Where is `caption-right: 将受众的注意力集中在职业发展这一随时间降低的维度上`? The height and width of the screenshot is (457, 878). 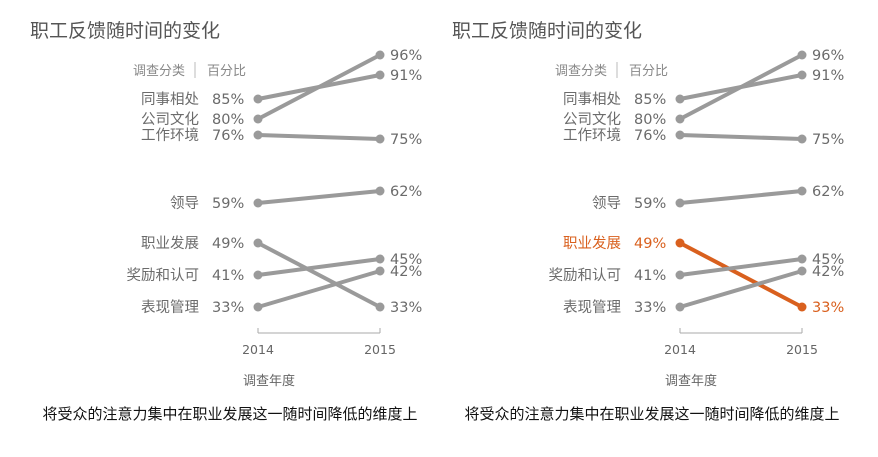 caption-right: 将受众的注意力集中在职业发展这一随时间降低的维度上 is located at coordinates (652, 414).